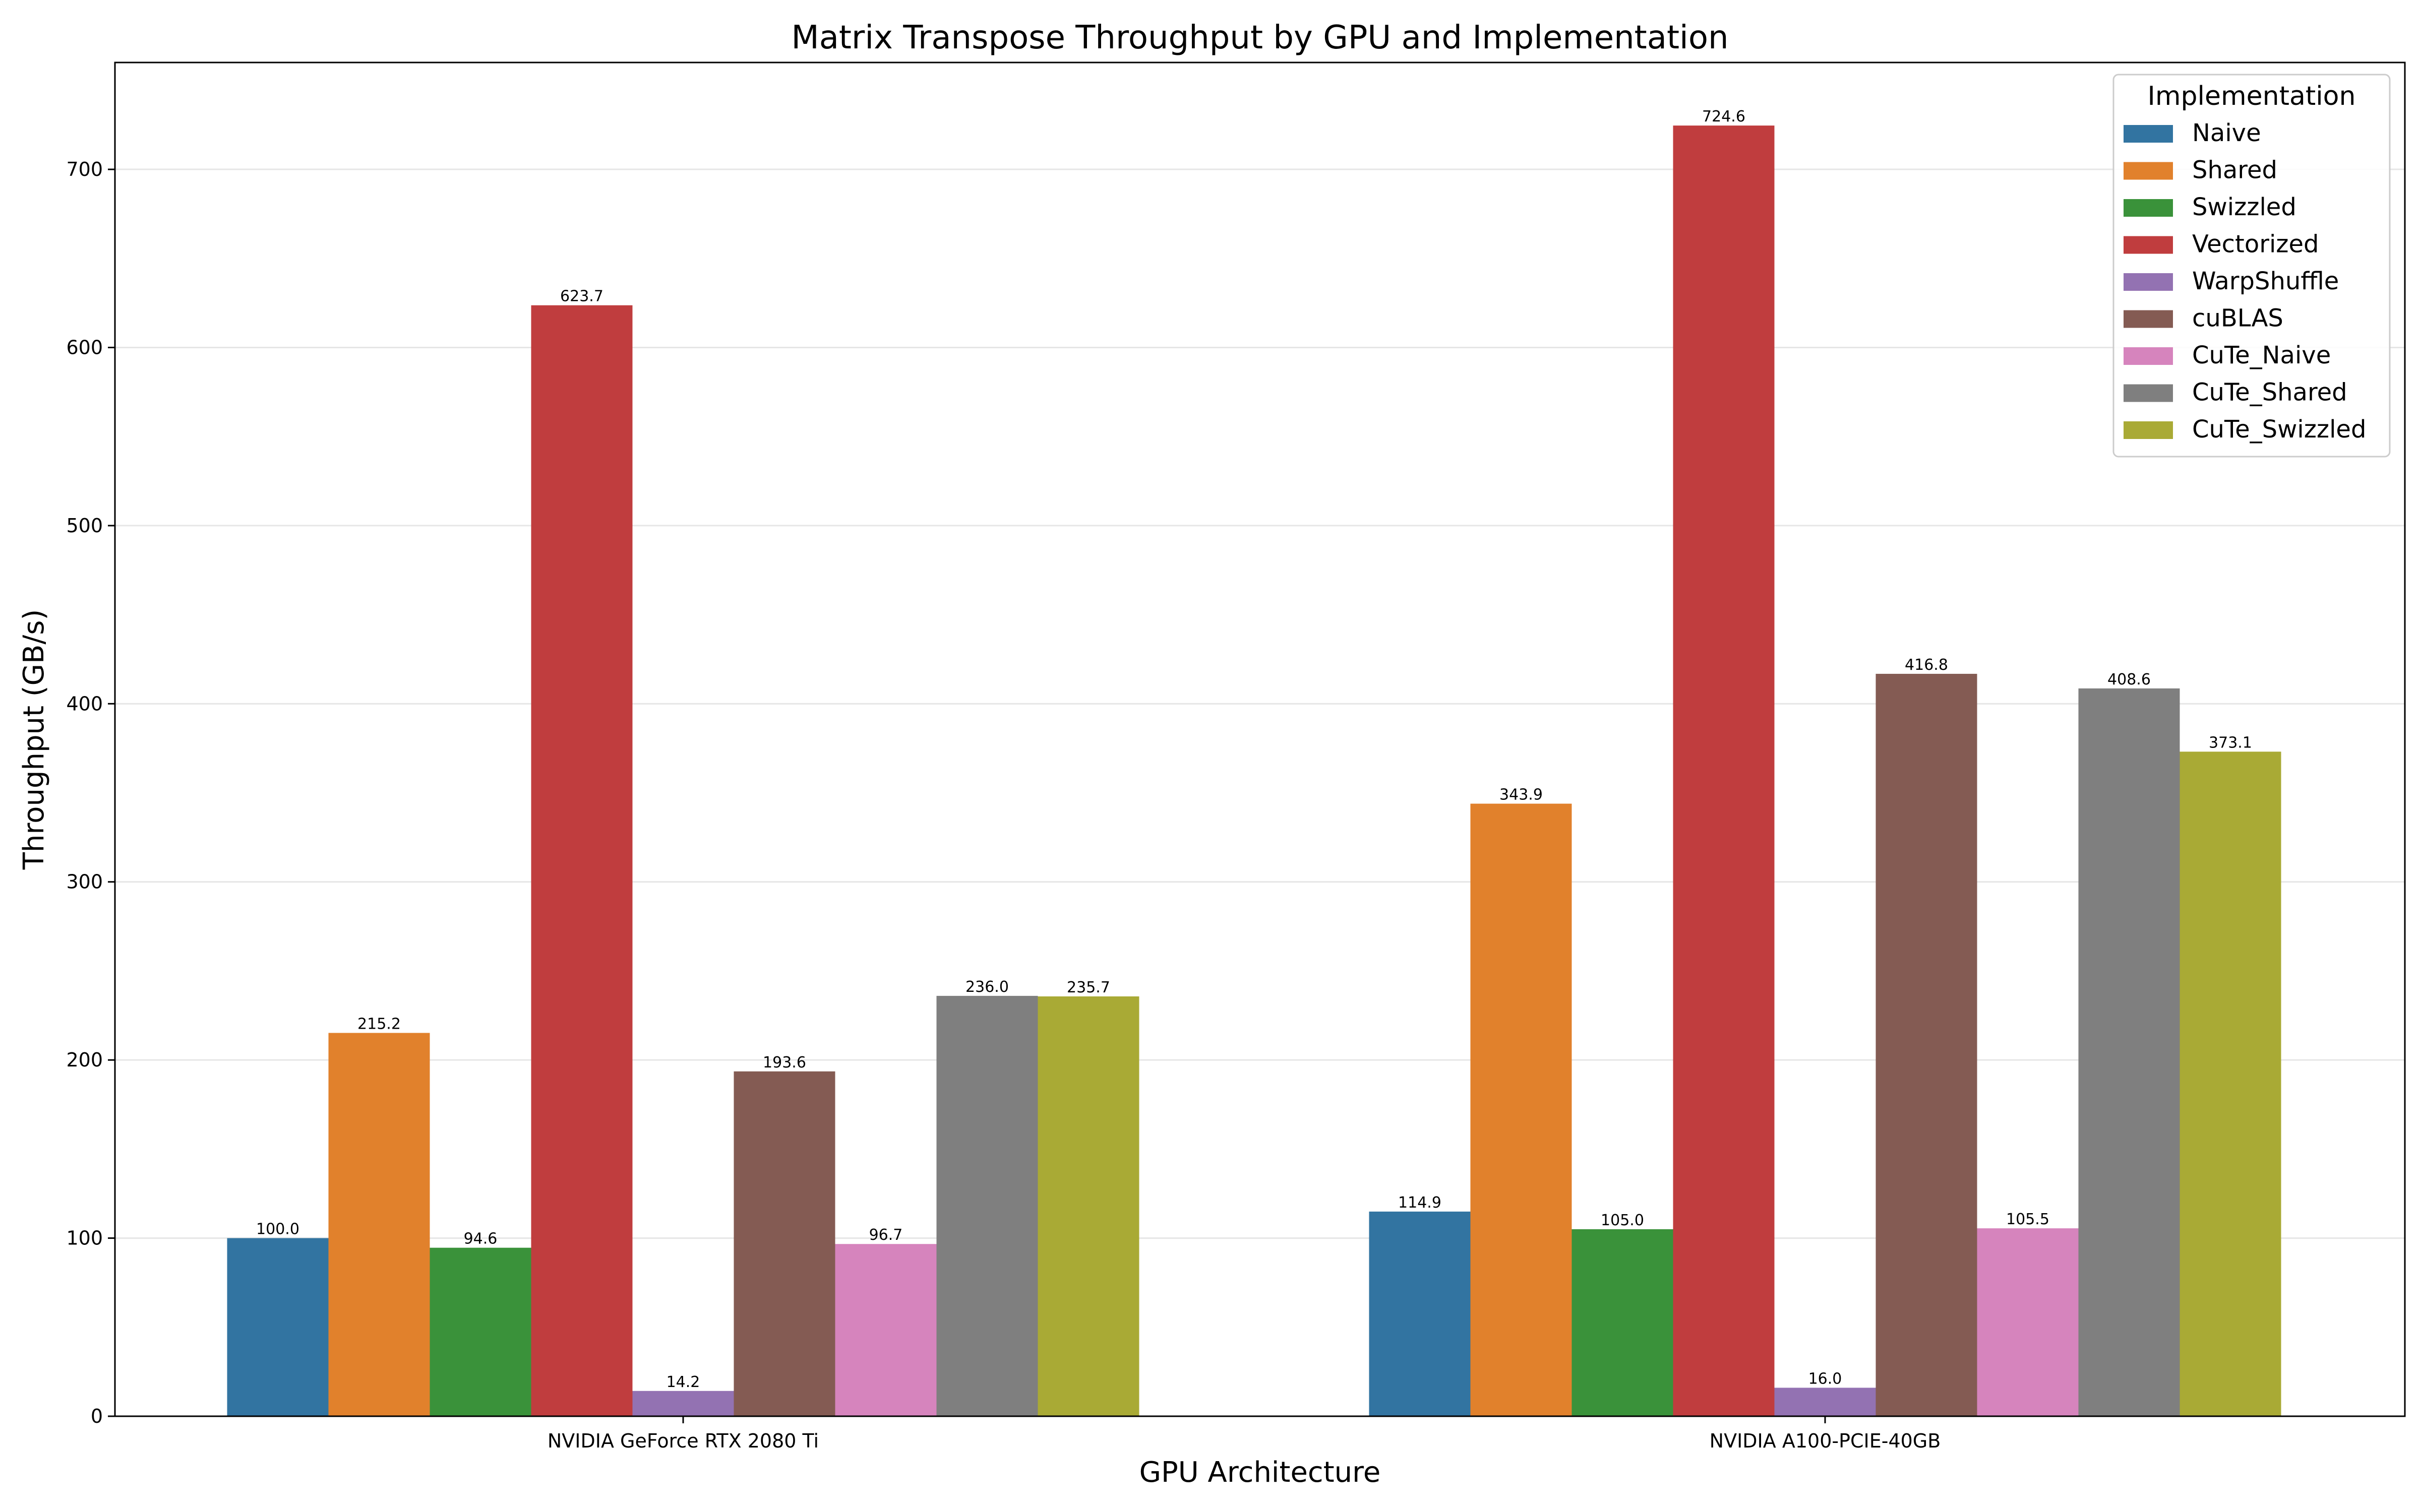  I want to click on bar-value-label: 100.0, so click(277, 1230).